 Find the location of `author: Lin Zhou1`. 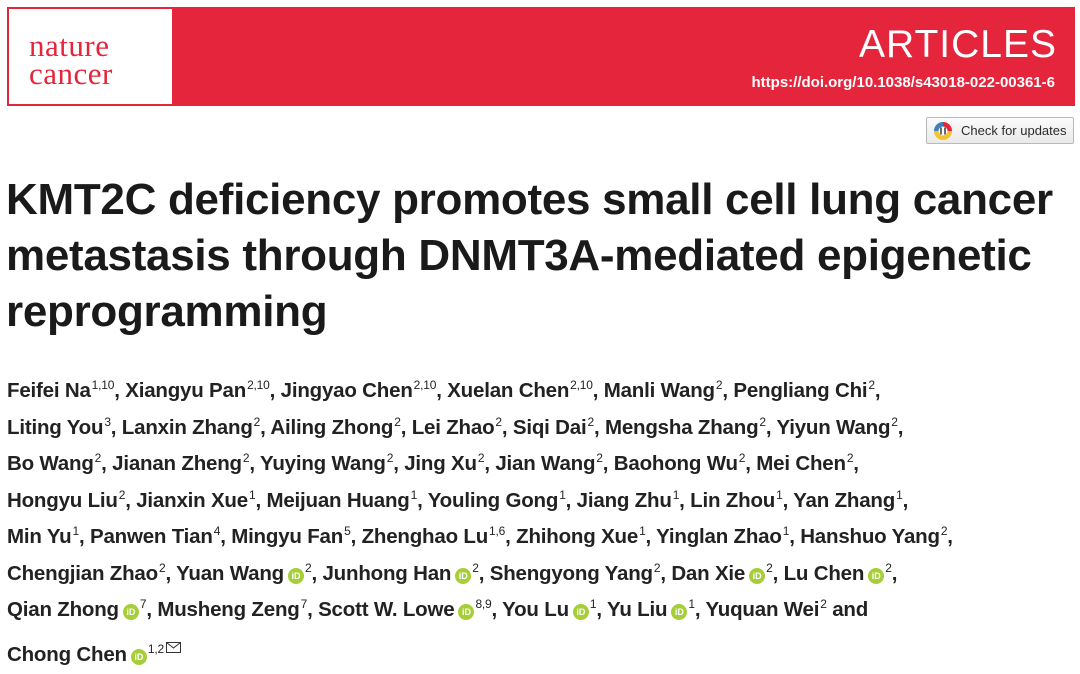

author: Lin Zhou1 is located at coordinates (736, 499).